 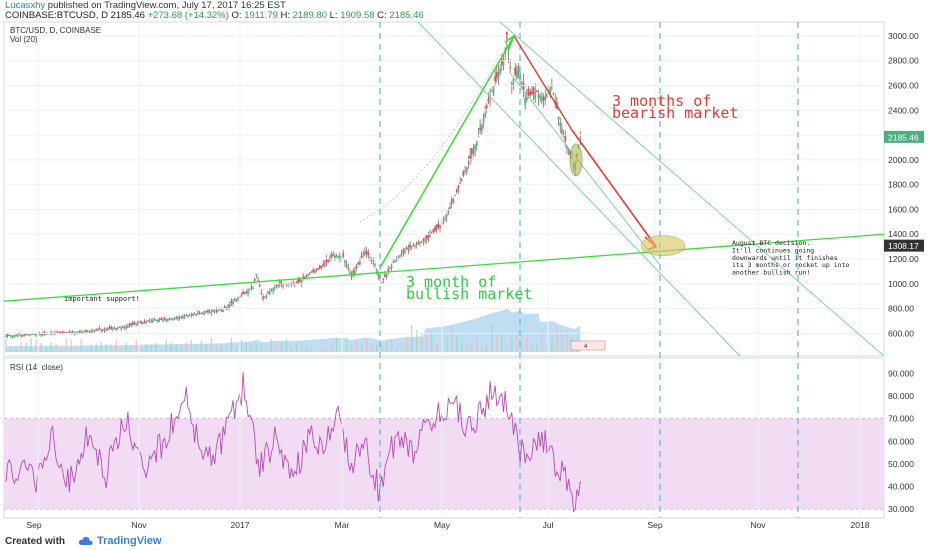 What do you see at coordinates (430, 138) in the screenshot?
I see `dotted-curve` at bounding box center [430, 138].